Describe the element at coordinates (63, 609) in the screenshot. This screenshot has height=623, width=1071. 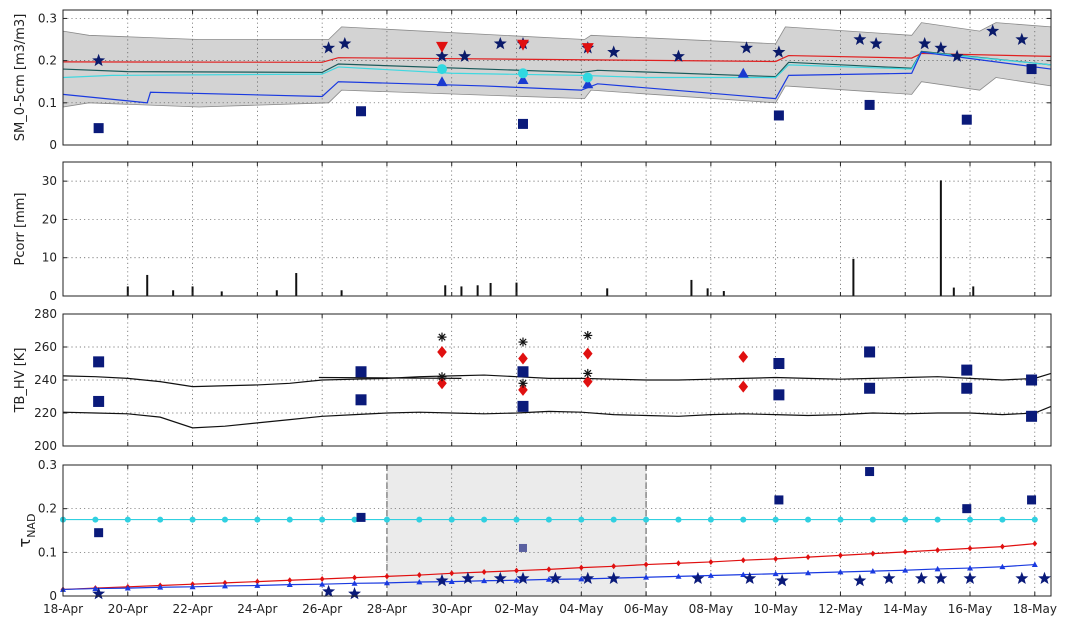
I see `x-tick-label: 18-Apr` at that location.